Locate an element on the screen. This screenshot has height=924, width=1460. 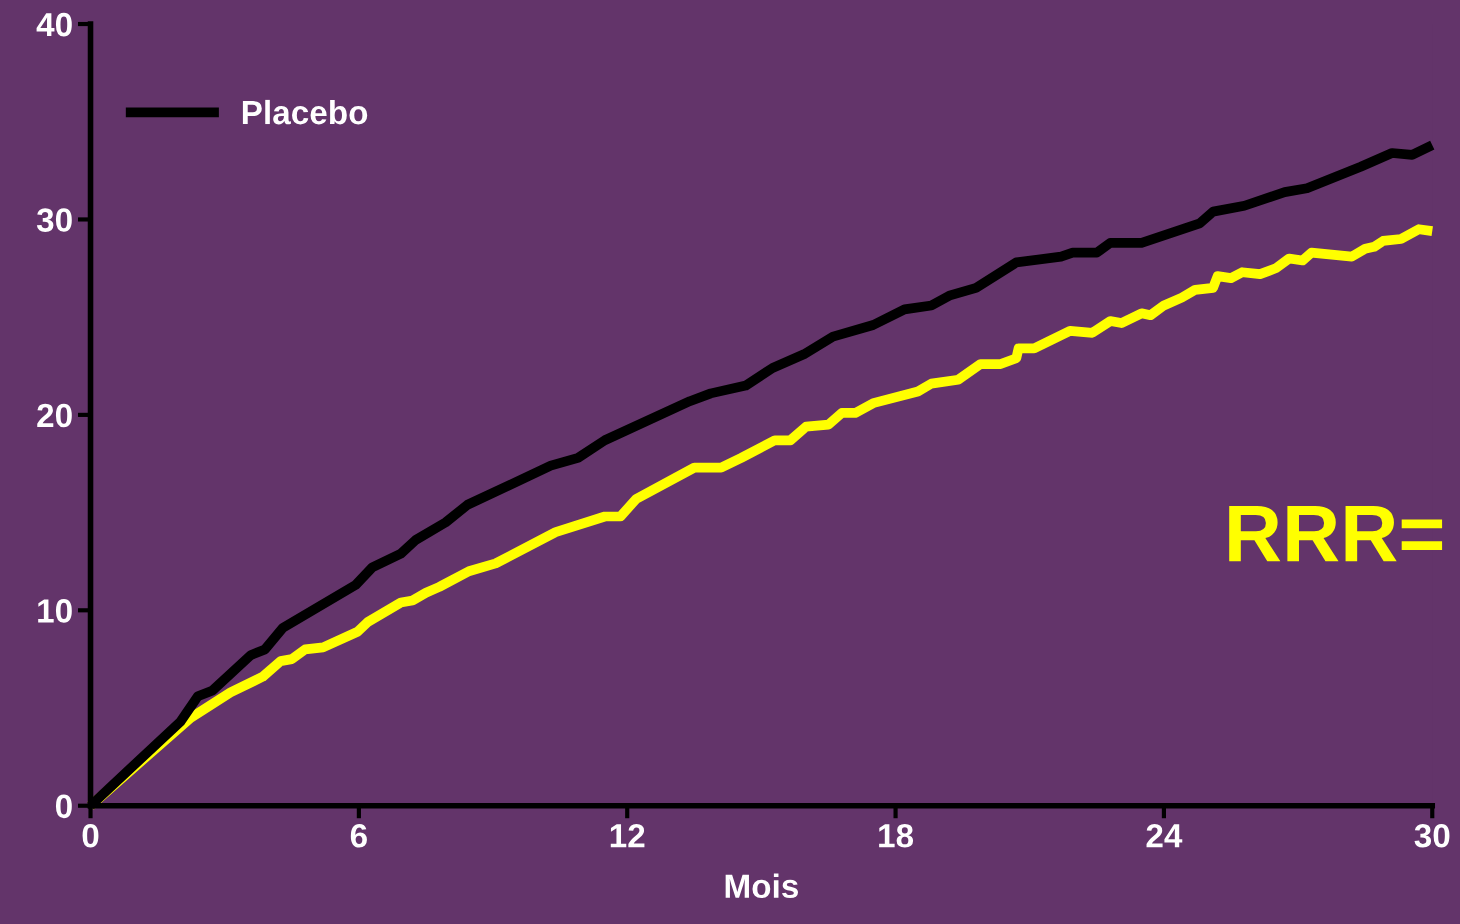
x-tick-label: 6 is located at coordinates (358, 835).